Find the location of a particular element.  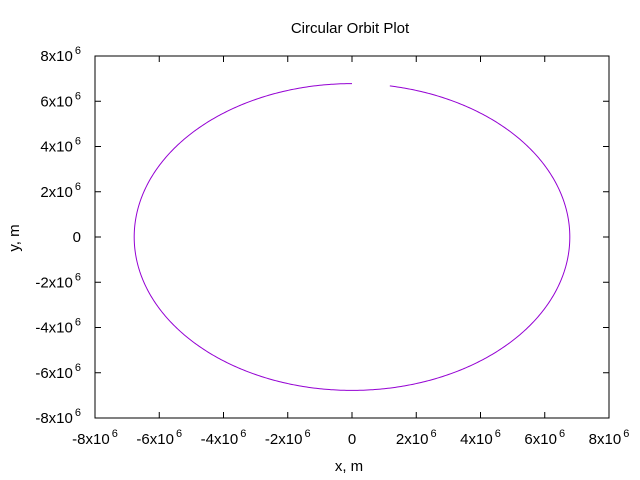

y-tick-label-6000000: -6x10 6 is located at coordinates (58, 372).